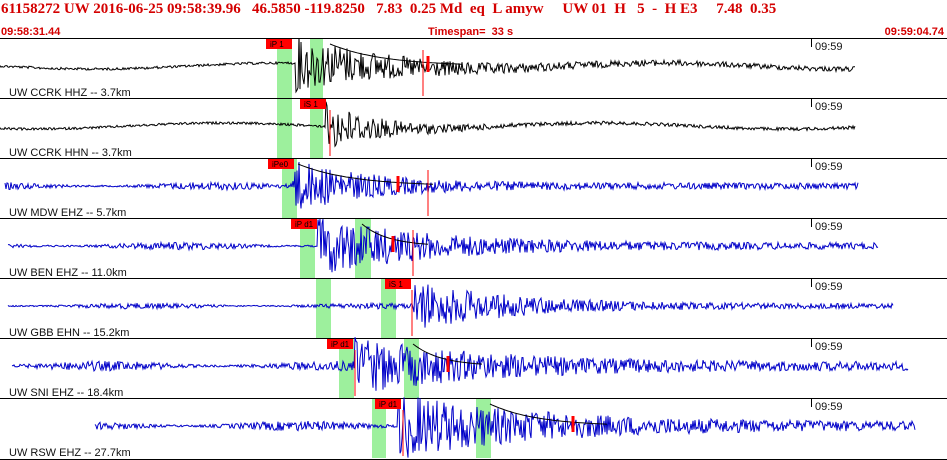 This screenshot has width=947, height=460. What do you see at coordinates (69, 333) in the screenshot?
I see `station-label: UW GBB EHN -- 15.2km` at bounding box center [69, 333].